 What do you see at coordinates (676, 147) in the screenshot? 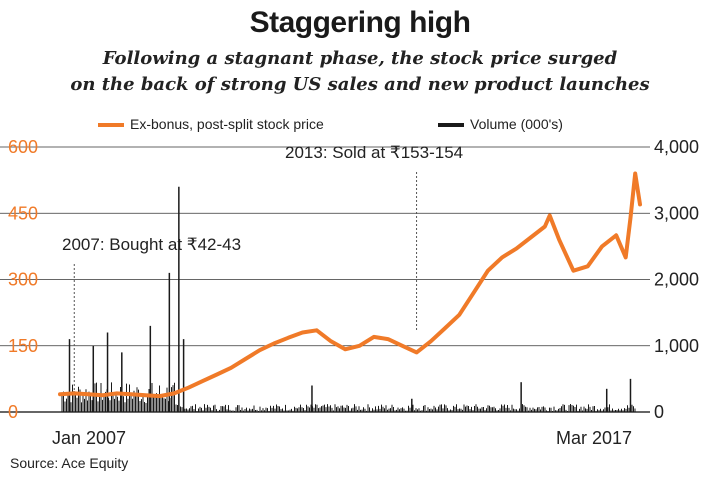
I see `right-axis-tick: 4,000` at bounding box center [676, 147].